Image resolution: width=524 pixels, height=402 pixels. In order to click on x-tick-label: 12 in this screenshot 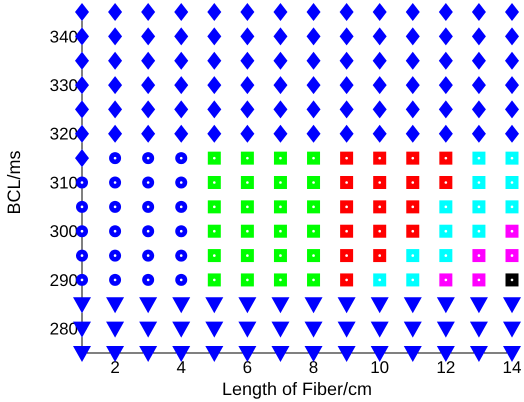, I will do `click(446, 367)`.